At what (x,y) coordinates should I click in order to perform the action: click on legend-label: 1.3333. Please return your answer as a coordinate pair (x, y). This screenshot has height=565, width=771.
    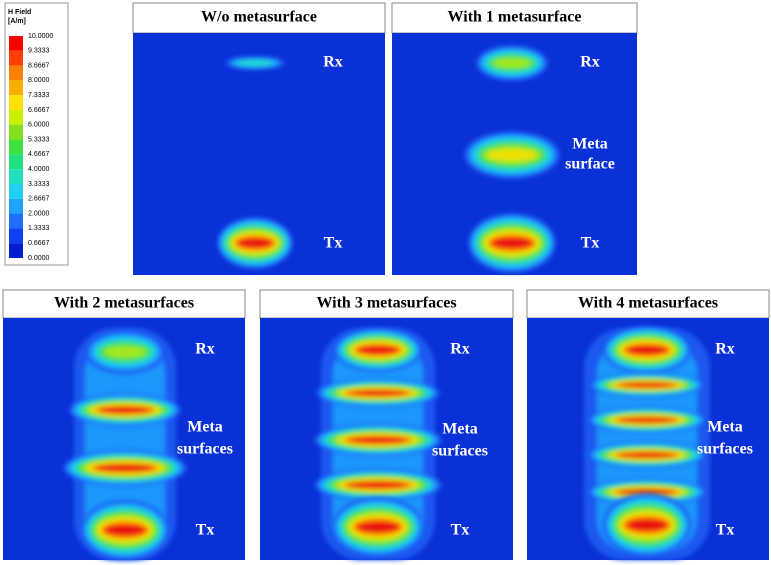
    Looking at the image, I should click on (39, 228).